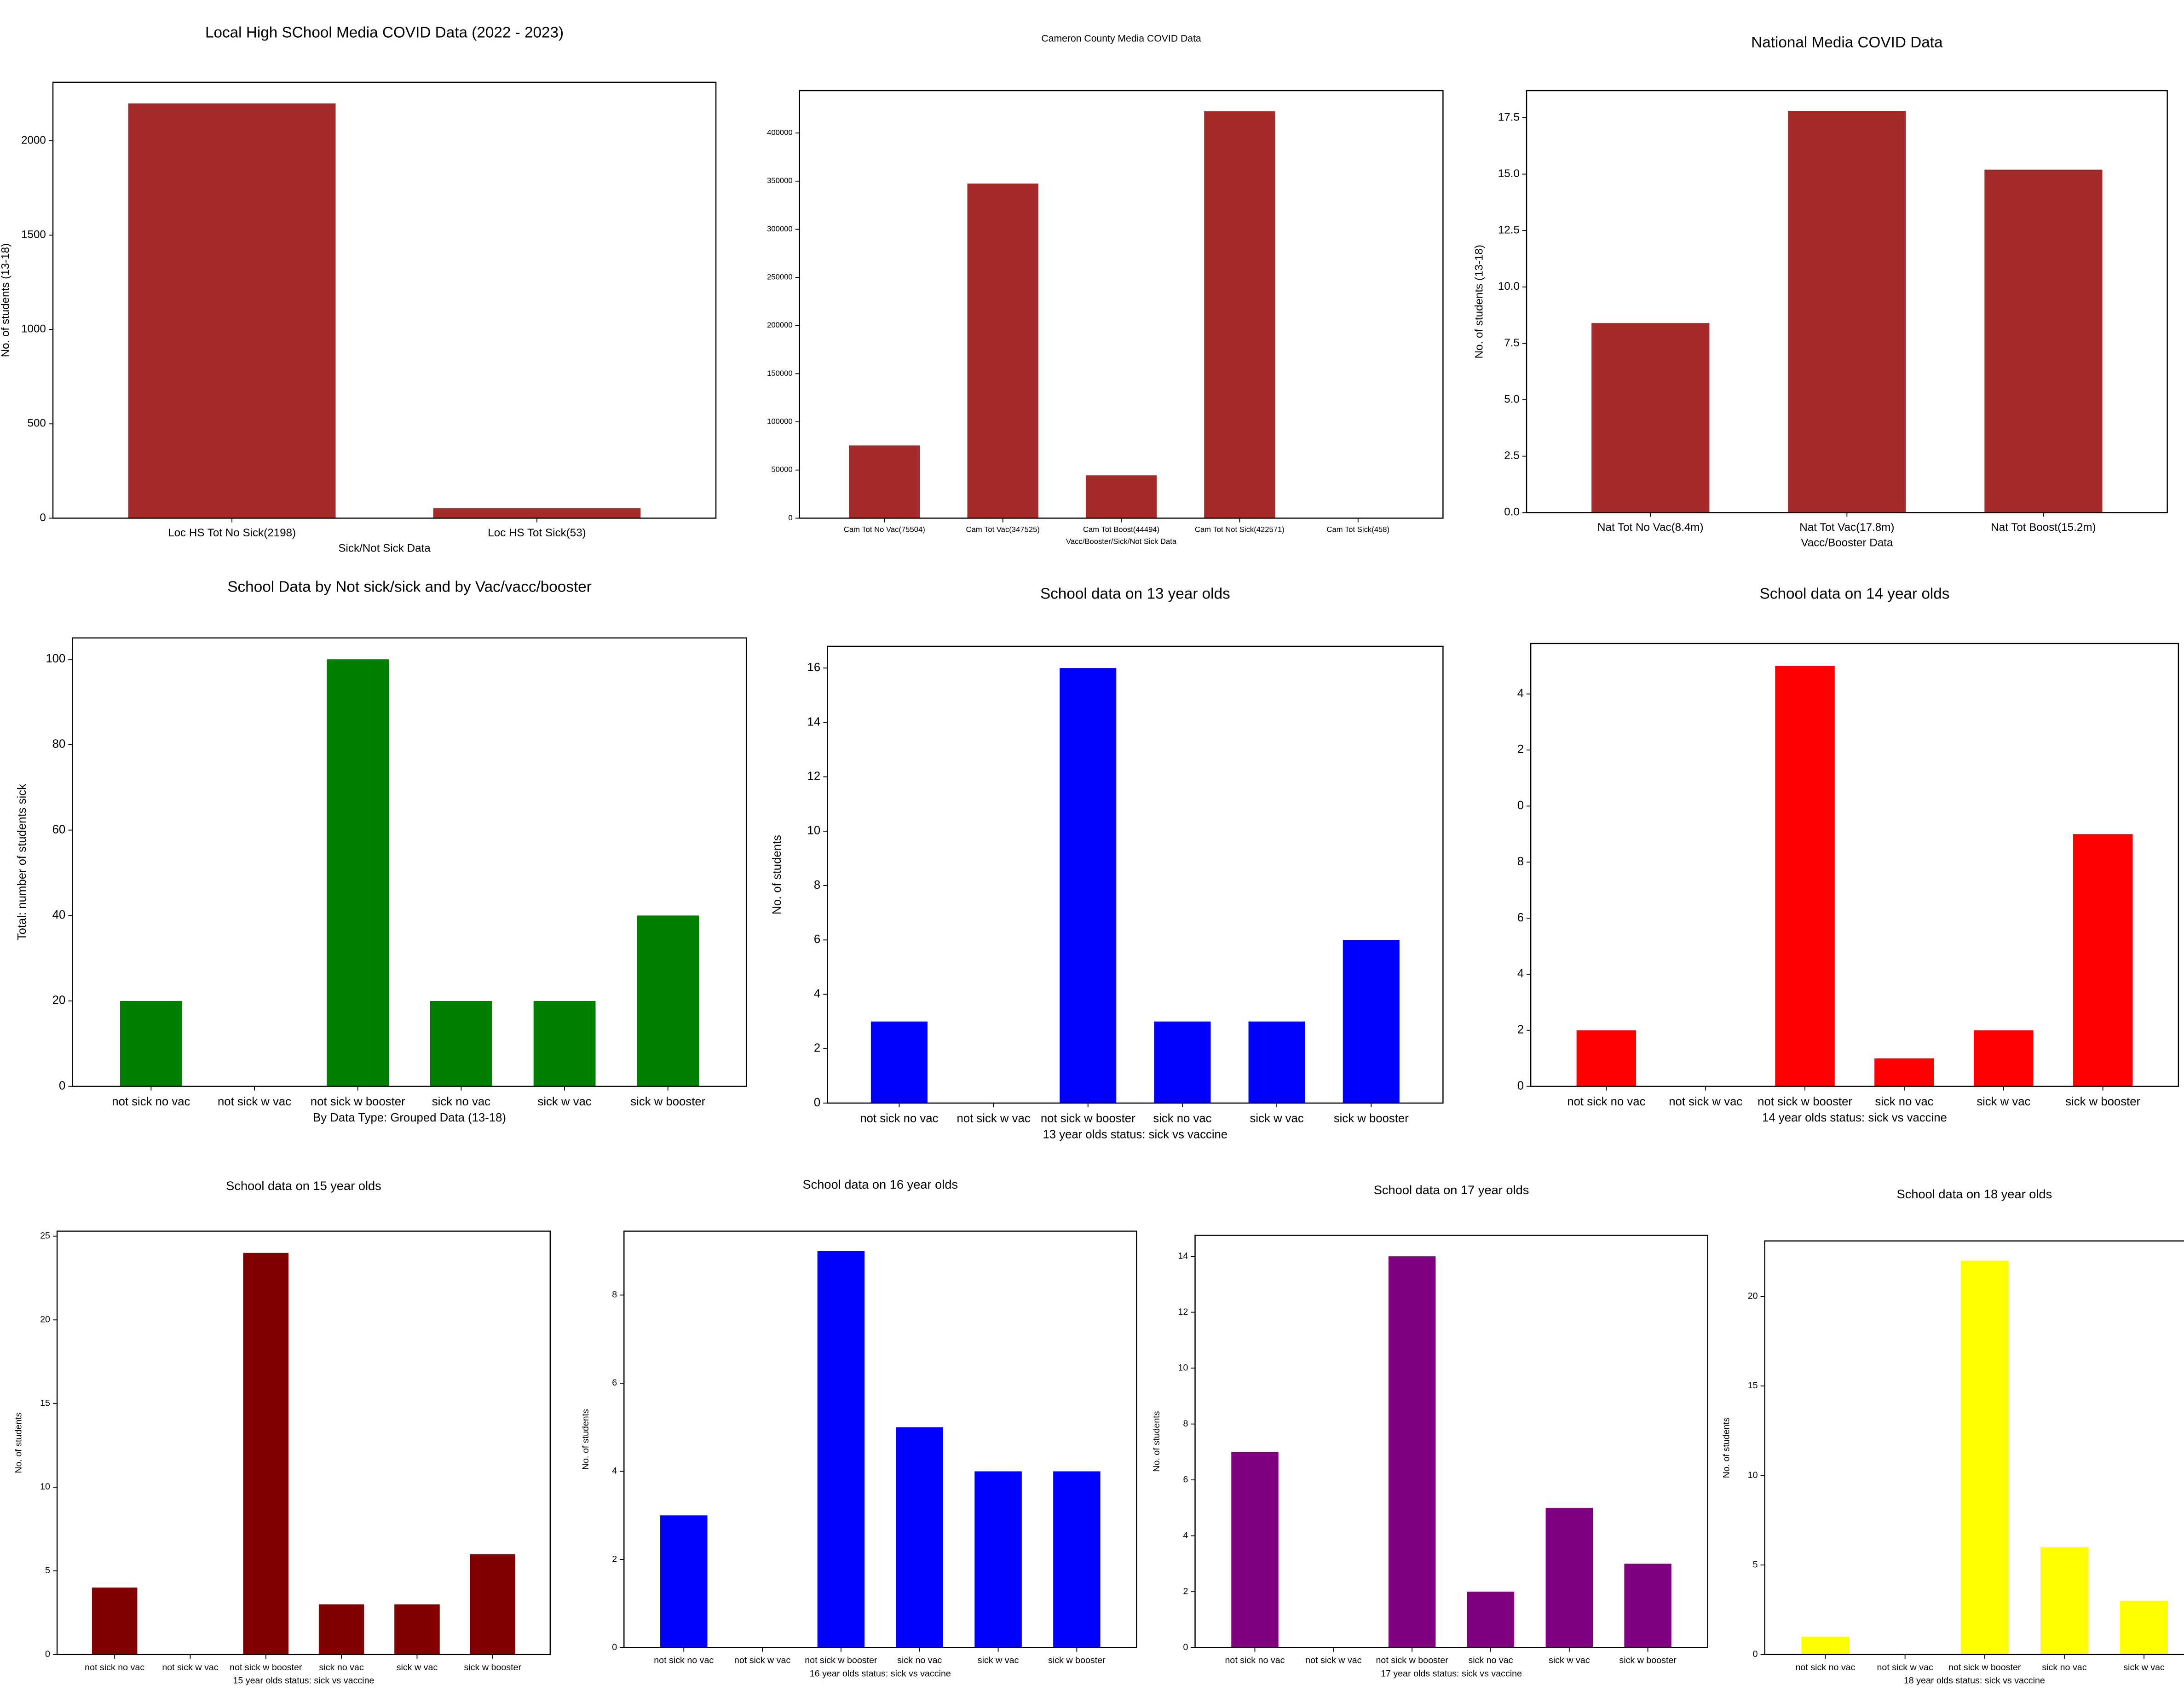  Describe the element at coordinates (880, 1184) in the screenshot. I see `chart-title: School data on 16 year olds` at that location.